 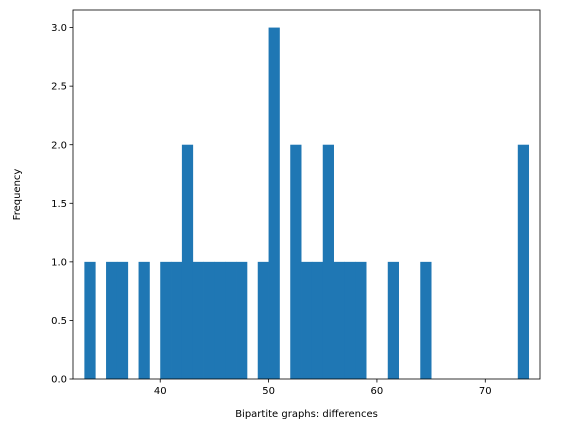 What do you see at coordinates (268, 391) in the screenshot?
I see `x-tick-label: 50` at bounding box center [268, 391].